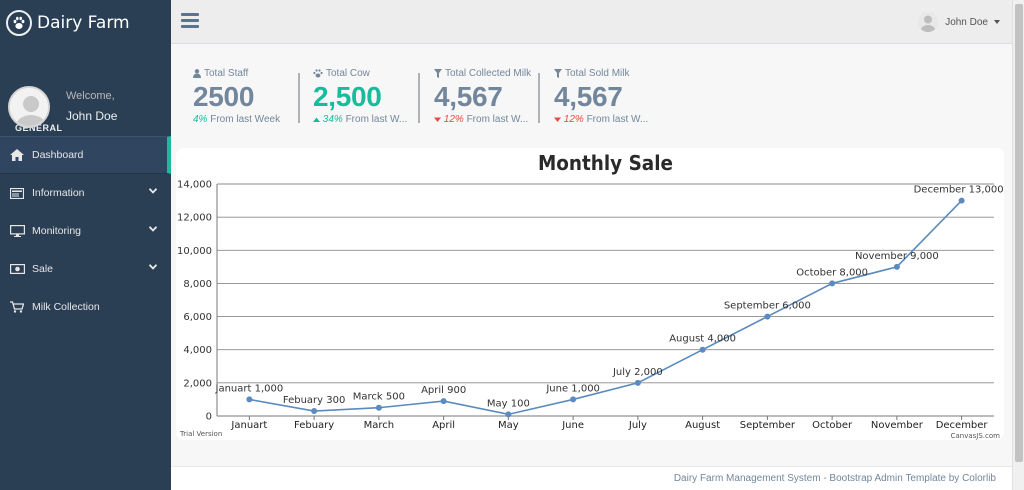  Describe the element at coordinates (637, 372) in the screenshot. I see `data-label: July 2,000` at that location.